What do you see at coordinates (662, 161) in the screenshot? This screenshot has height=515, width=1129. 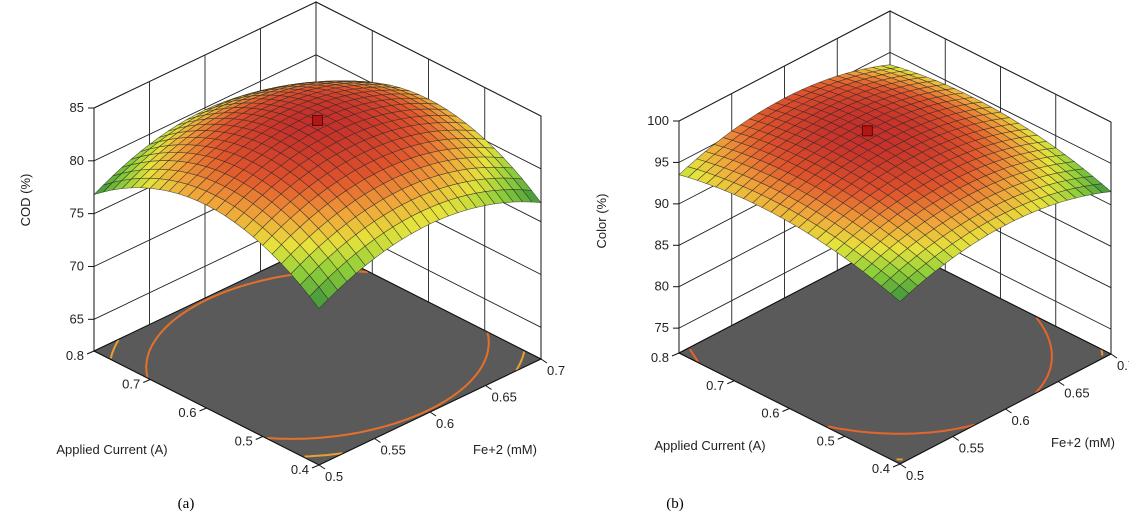 I see `z-tick-label: 95` at bounding box center [662, 161].